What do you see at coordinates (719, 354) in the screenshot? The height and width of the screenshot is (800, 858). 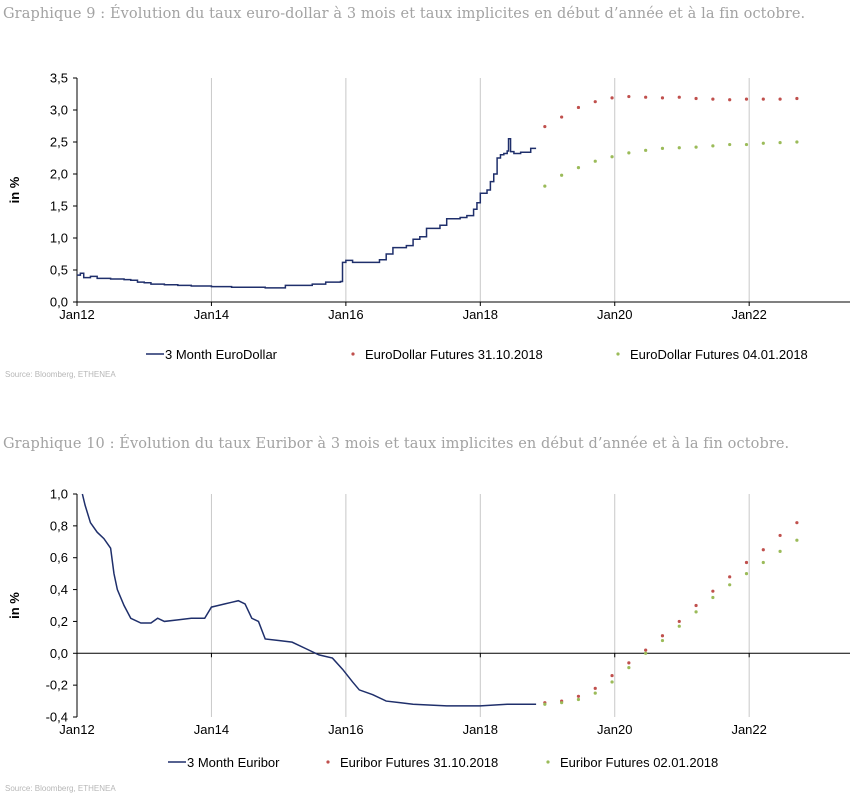 I see `legend-label: EuroDollar Futures 04.01.2018` at bounding box center [719, 354].